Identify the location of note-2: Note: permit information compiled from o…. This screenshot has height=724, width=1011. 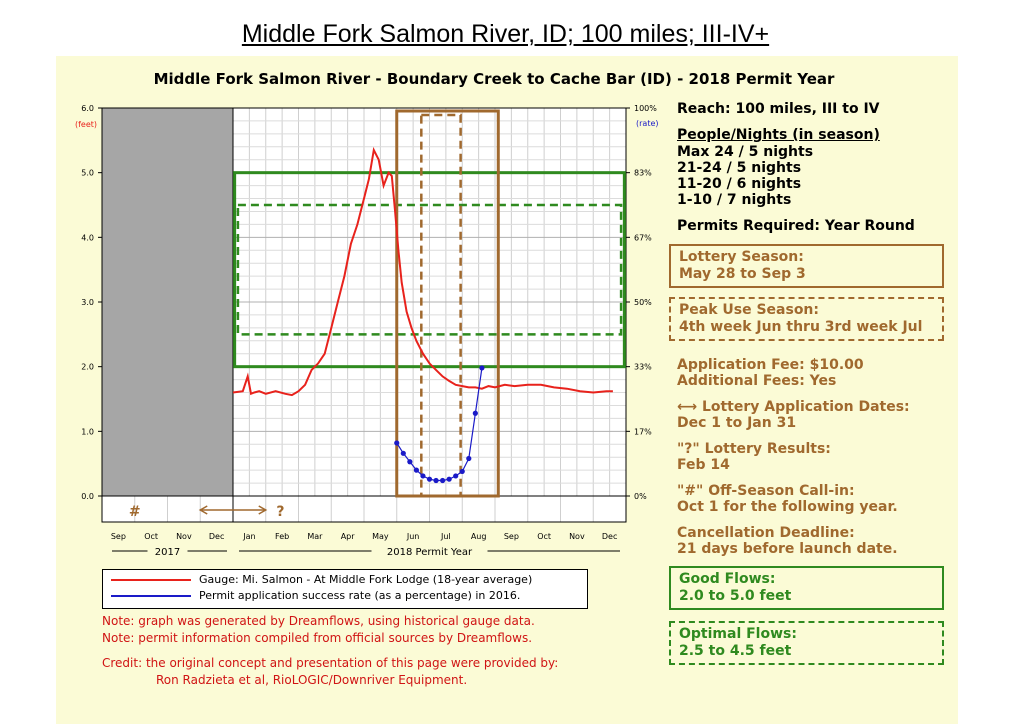
(317, 638).